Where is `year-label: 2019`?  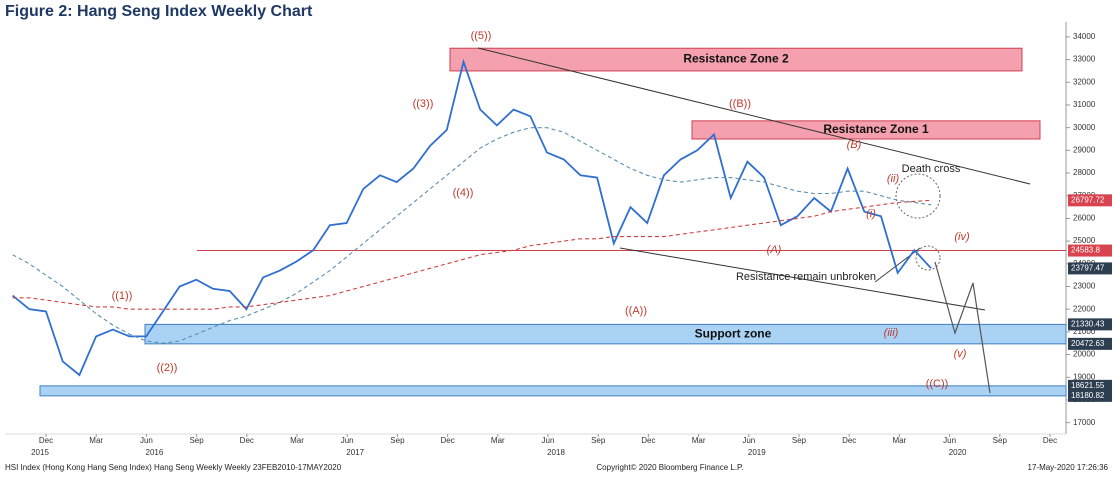
year-label: 2019 is located at coordinates (757, 452).